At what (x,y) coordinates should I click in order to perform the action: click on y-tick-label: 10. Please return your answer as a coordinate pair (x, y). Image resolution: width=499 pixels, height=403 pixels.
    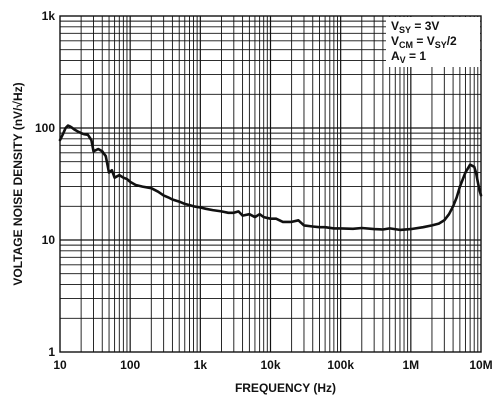
    Looking at the image, I should click on (49, 240).